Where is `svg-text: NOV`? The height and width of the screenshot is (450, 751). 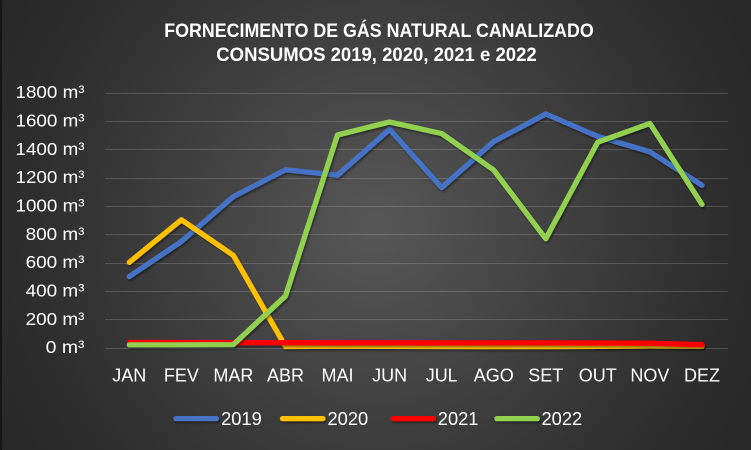 svg-text: NOV is located at coordinates (649, 375).